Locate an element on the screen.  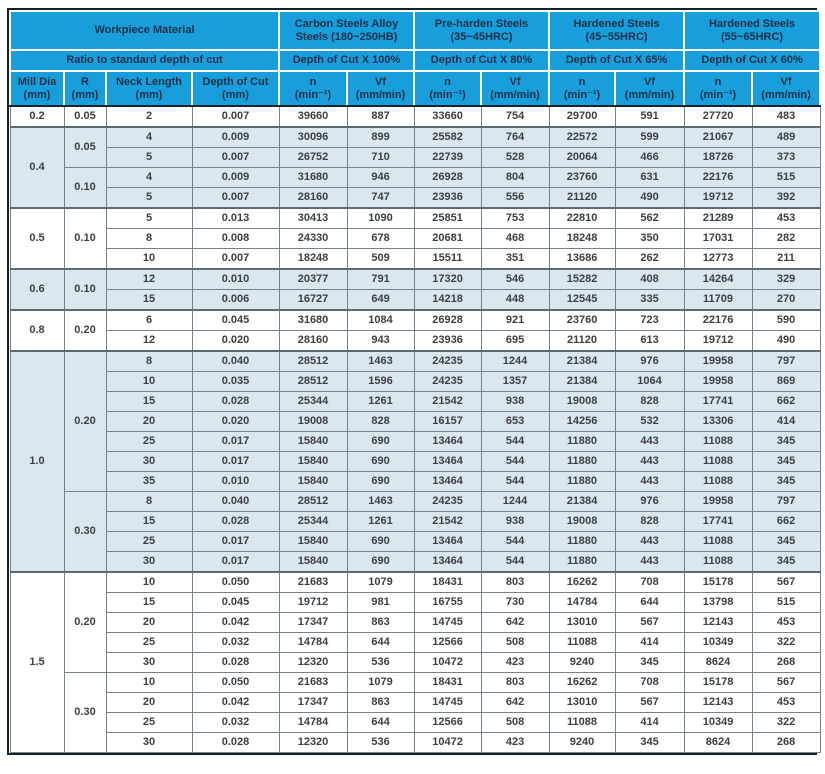
neck-length-cell: 12 is located at coordinates (149, 279).